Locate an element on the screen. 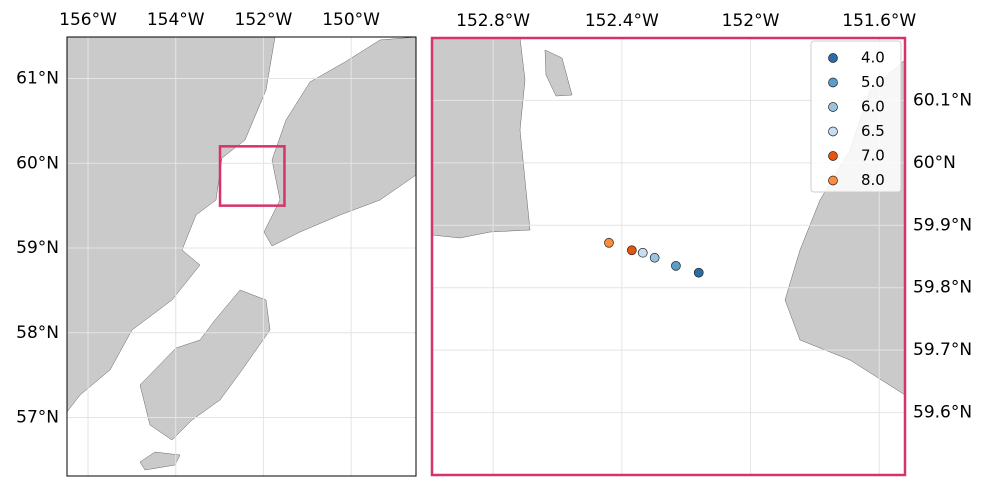 This screenshot has height=491, width=989. y-tick-label: 59.9°N is located at coordinates (942, 225).